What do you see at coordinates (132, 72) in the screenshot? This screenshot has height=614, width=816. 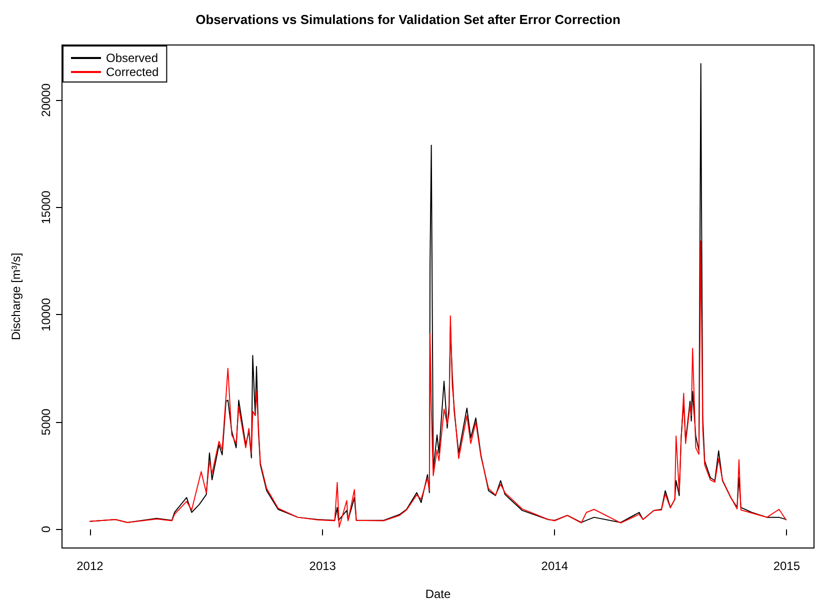 I see `legend-label: Corrected` at bounding box center [132, 72].